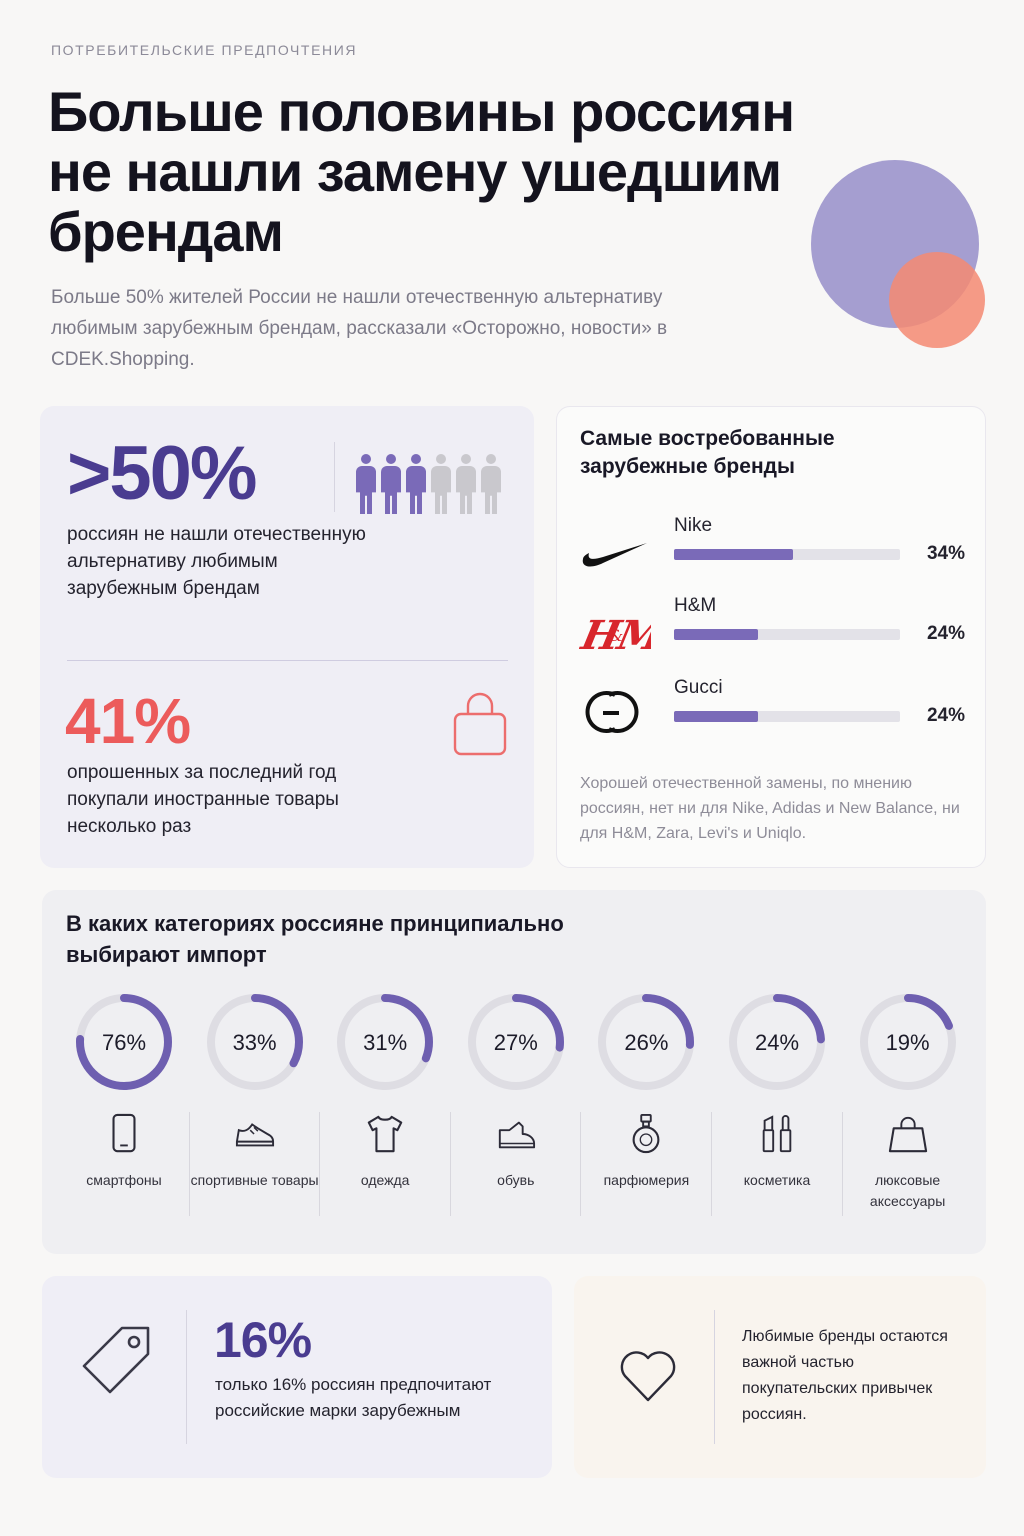  I want to click on stat-divider, so click(334, 477).